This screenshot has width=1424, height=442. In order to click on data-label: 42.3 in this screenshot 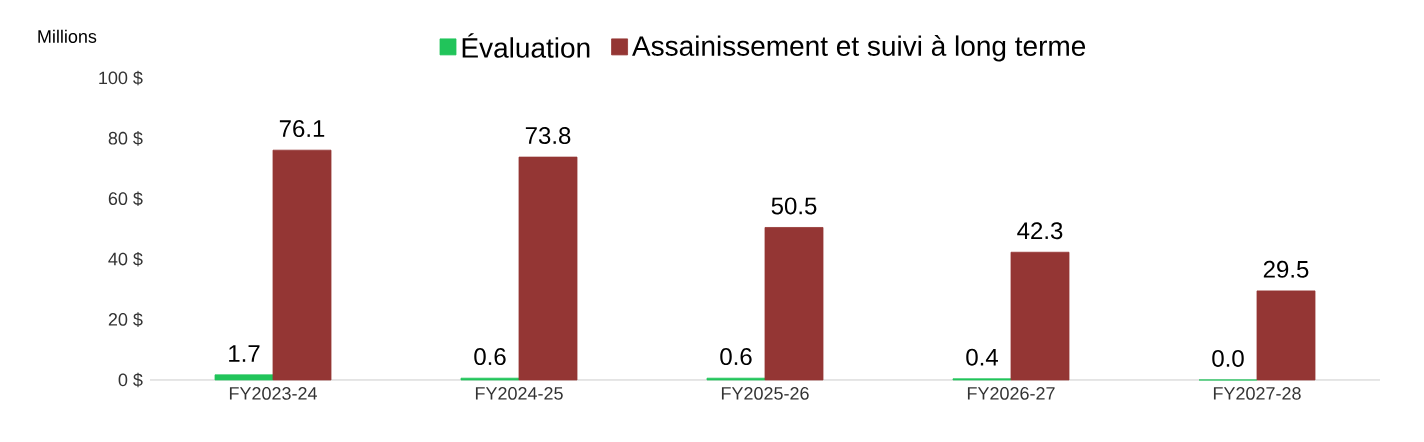, I will do `click(1040, 231)`.